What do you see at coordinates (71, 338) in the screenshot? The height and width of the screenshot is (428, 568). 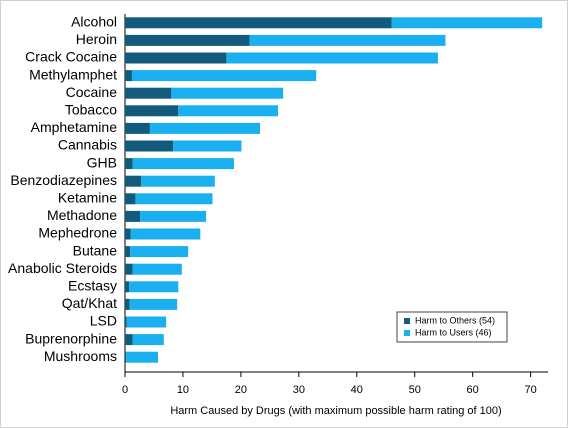 I see `y-tick-label: Buprenorphine` at bounding box center [71, 338].